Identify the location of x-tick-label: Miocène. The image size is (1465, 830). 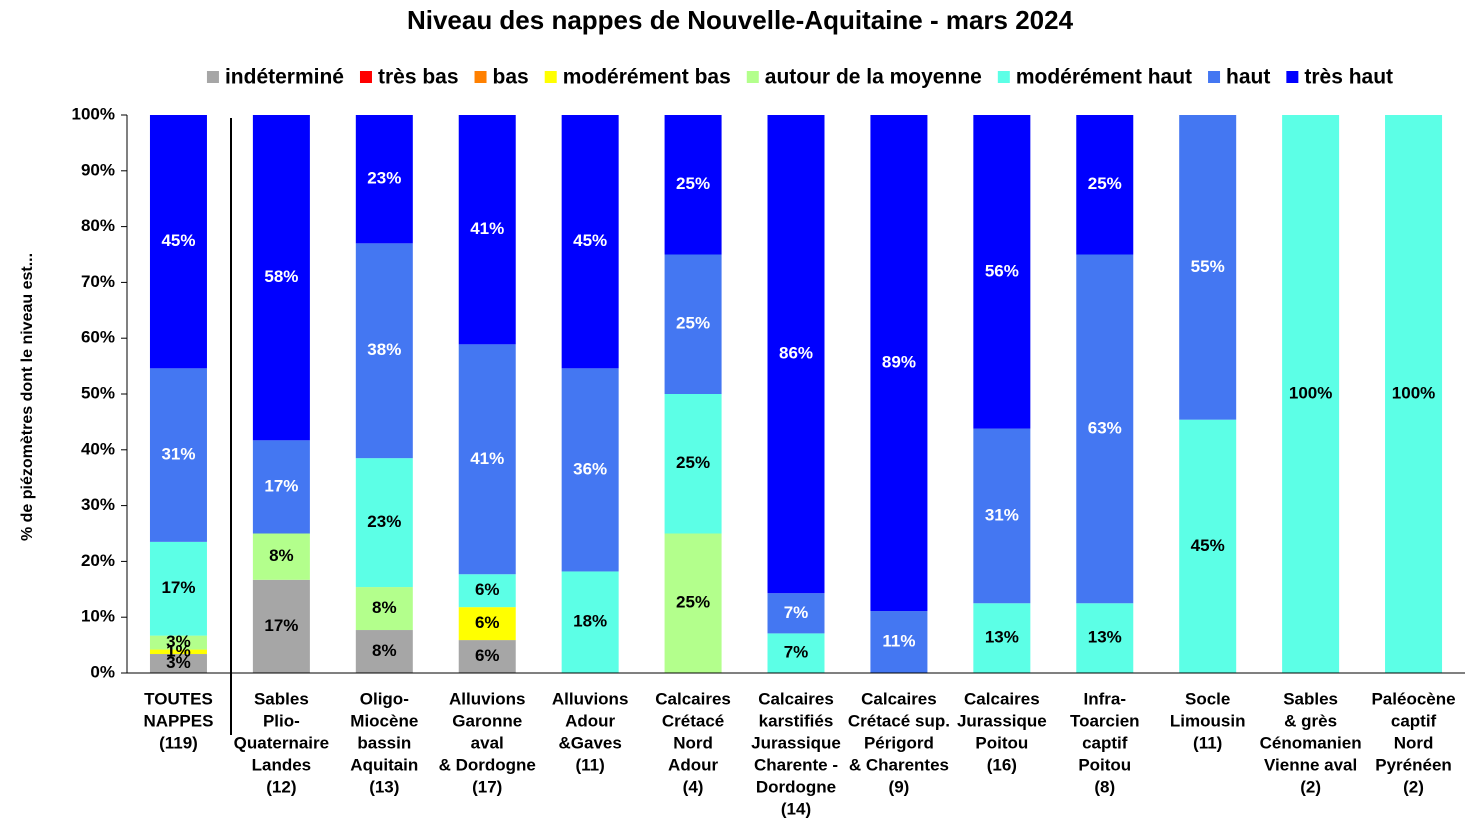
(384, 720).